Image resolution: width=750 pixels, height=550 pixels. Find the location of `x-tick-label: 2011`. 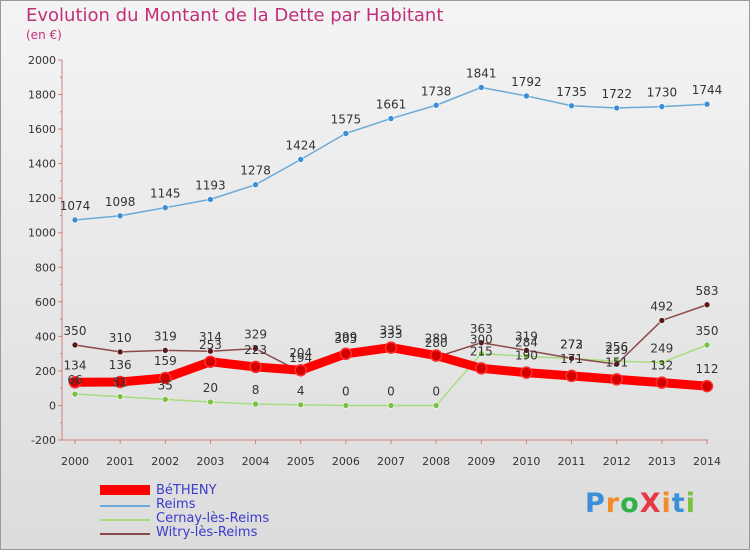

x-tick-label: 2011 is located at coordinates (572, 461).